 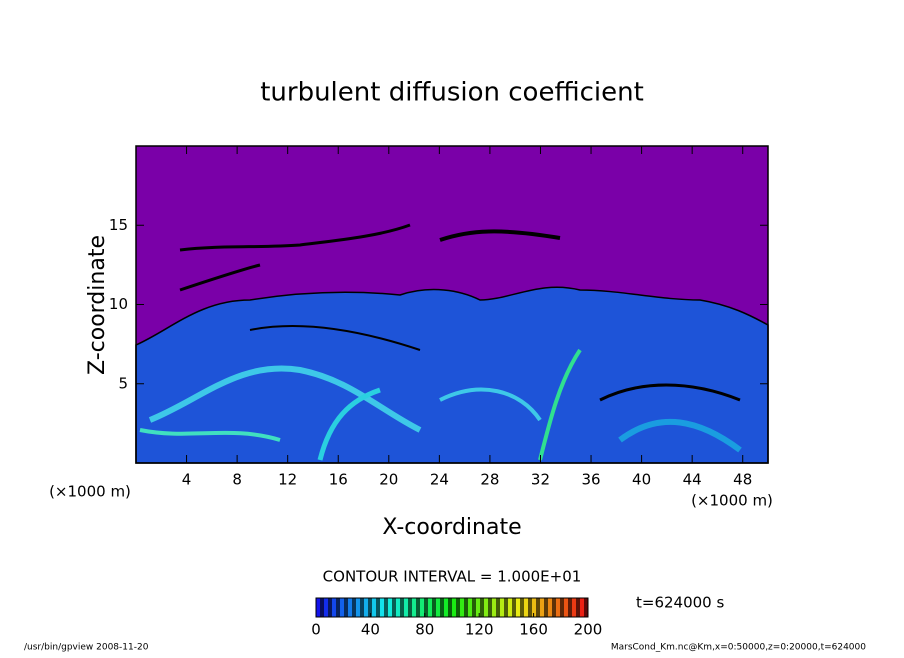 I want to click on x-tick-label: 16, so click(x=338, y=480).